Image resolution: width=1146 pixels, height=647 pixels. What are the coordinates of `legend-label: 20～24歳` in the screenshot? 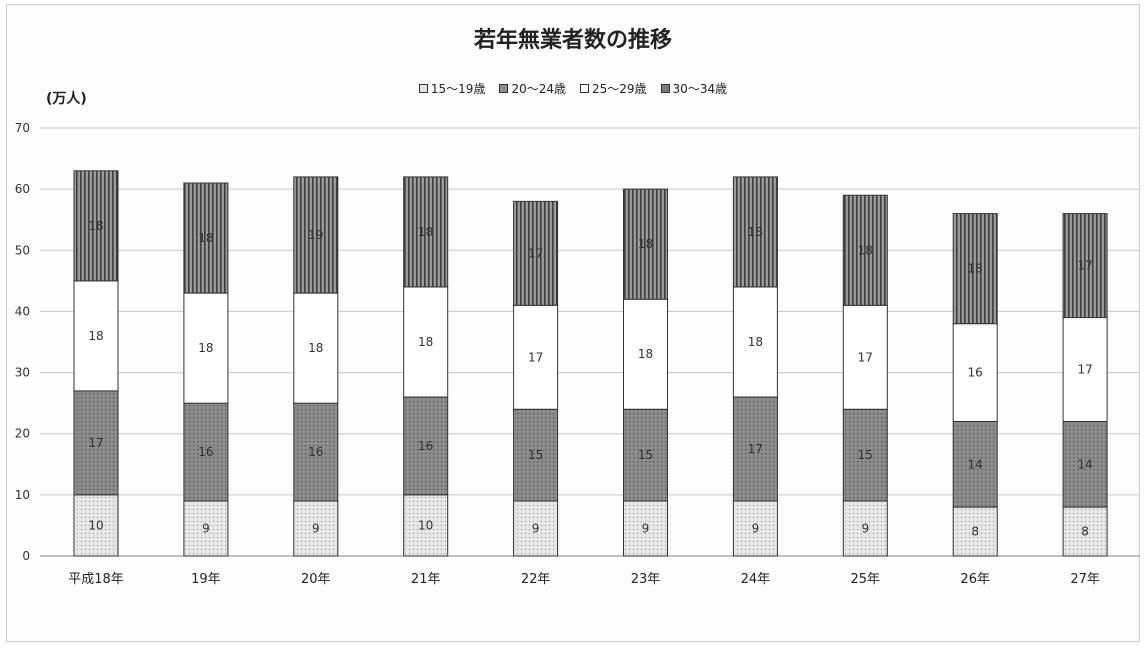 It's located at (538, 89).